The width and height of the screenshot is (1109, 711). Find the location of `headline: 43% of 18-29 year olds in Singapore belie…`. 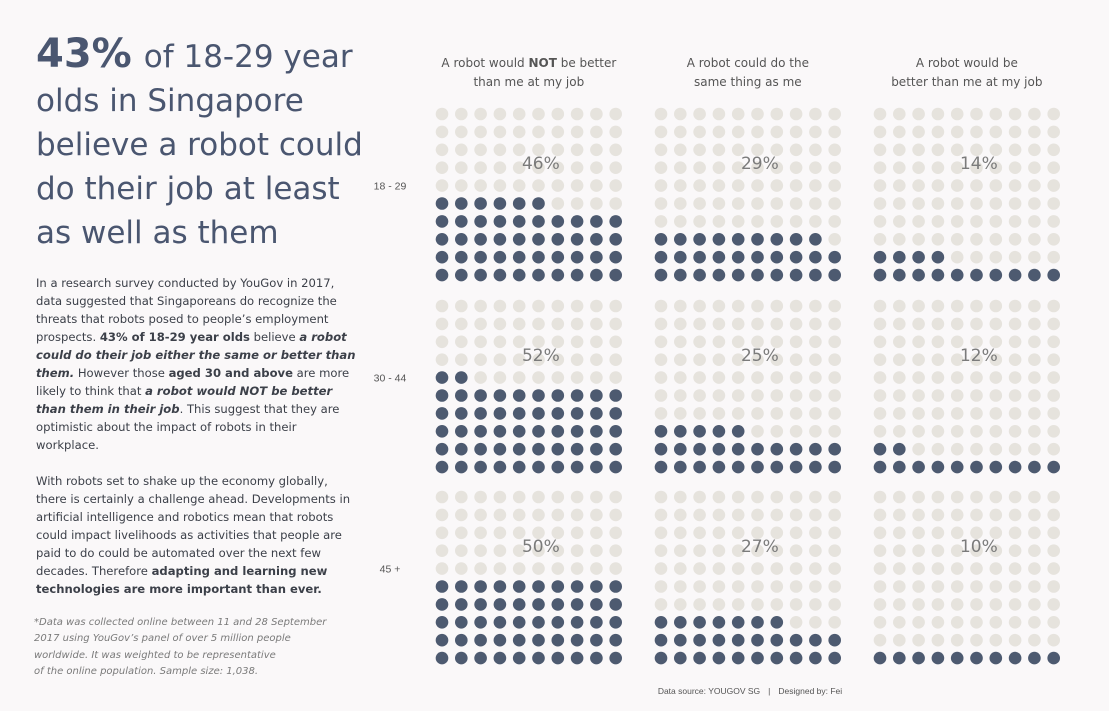

headline: 43% of 18-29 year olds in Singapore belie… is located at coordinates (201, 143).